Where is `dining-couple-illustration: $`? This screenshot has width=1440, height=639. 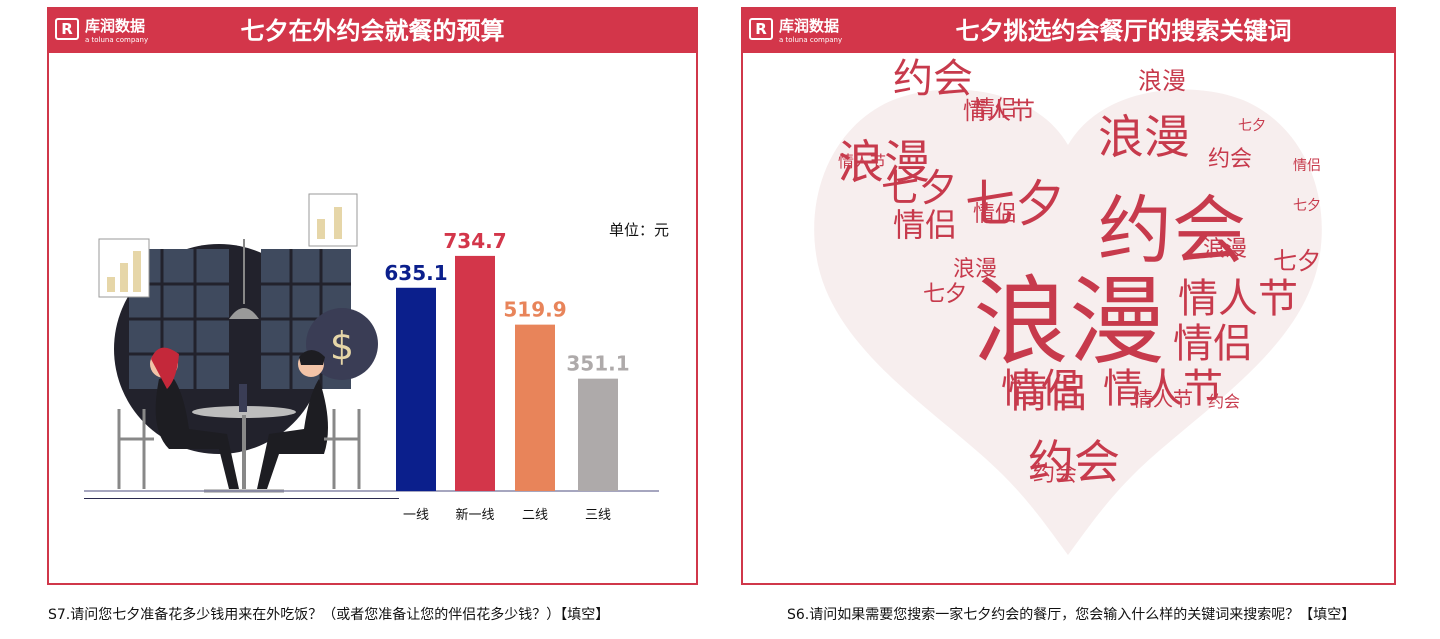
dining-couple-illustration: $ is located at coordinates (241, 346).